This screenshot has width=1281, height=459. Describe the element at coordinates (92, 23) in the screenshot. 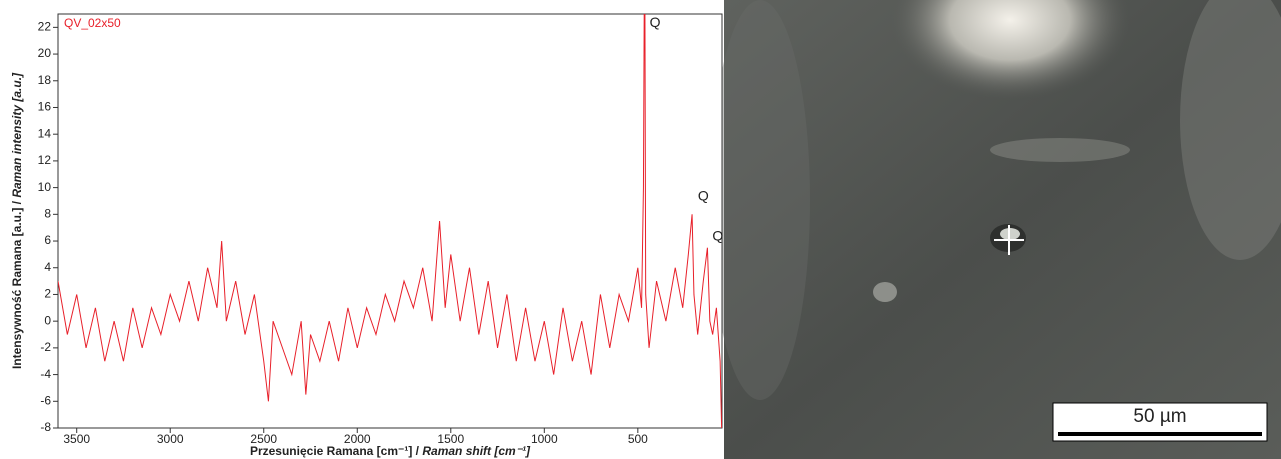

I see `legend-label: QV_02x50` at that location.